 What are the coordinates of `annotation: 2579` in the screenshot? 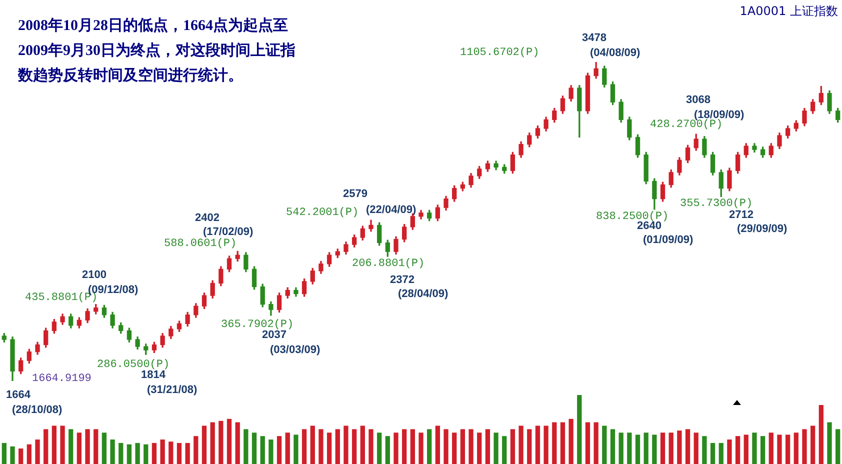 It's located at (355, 194).